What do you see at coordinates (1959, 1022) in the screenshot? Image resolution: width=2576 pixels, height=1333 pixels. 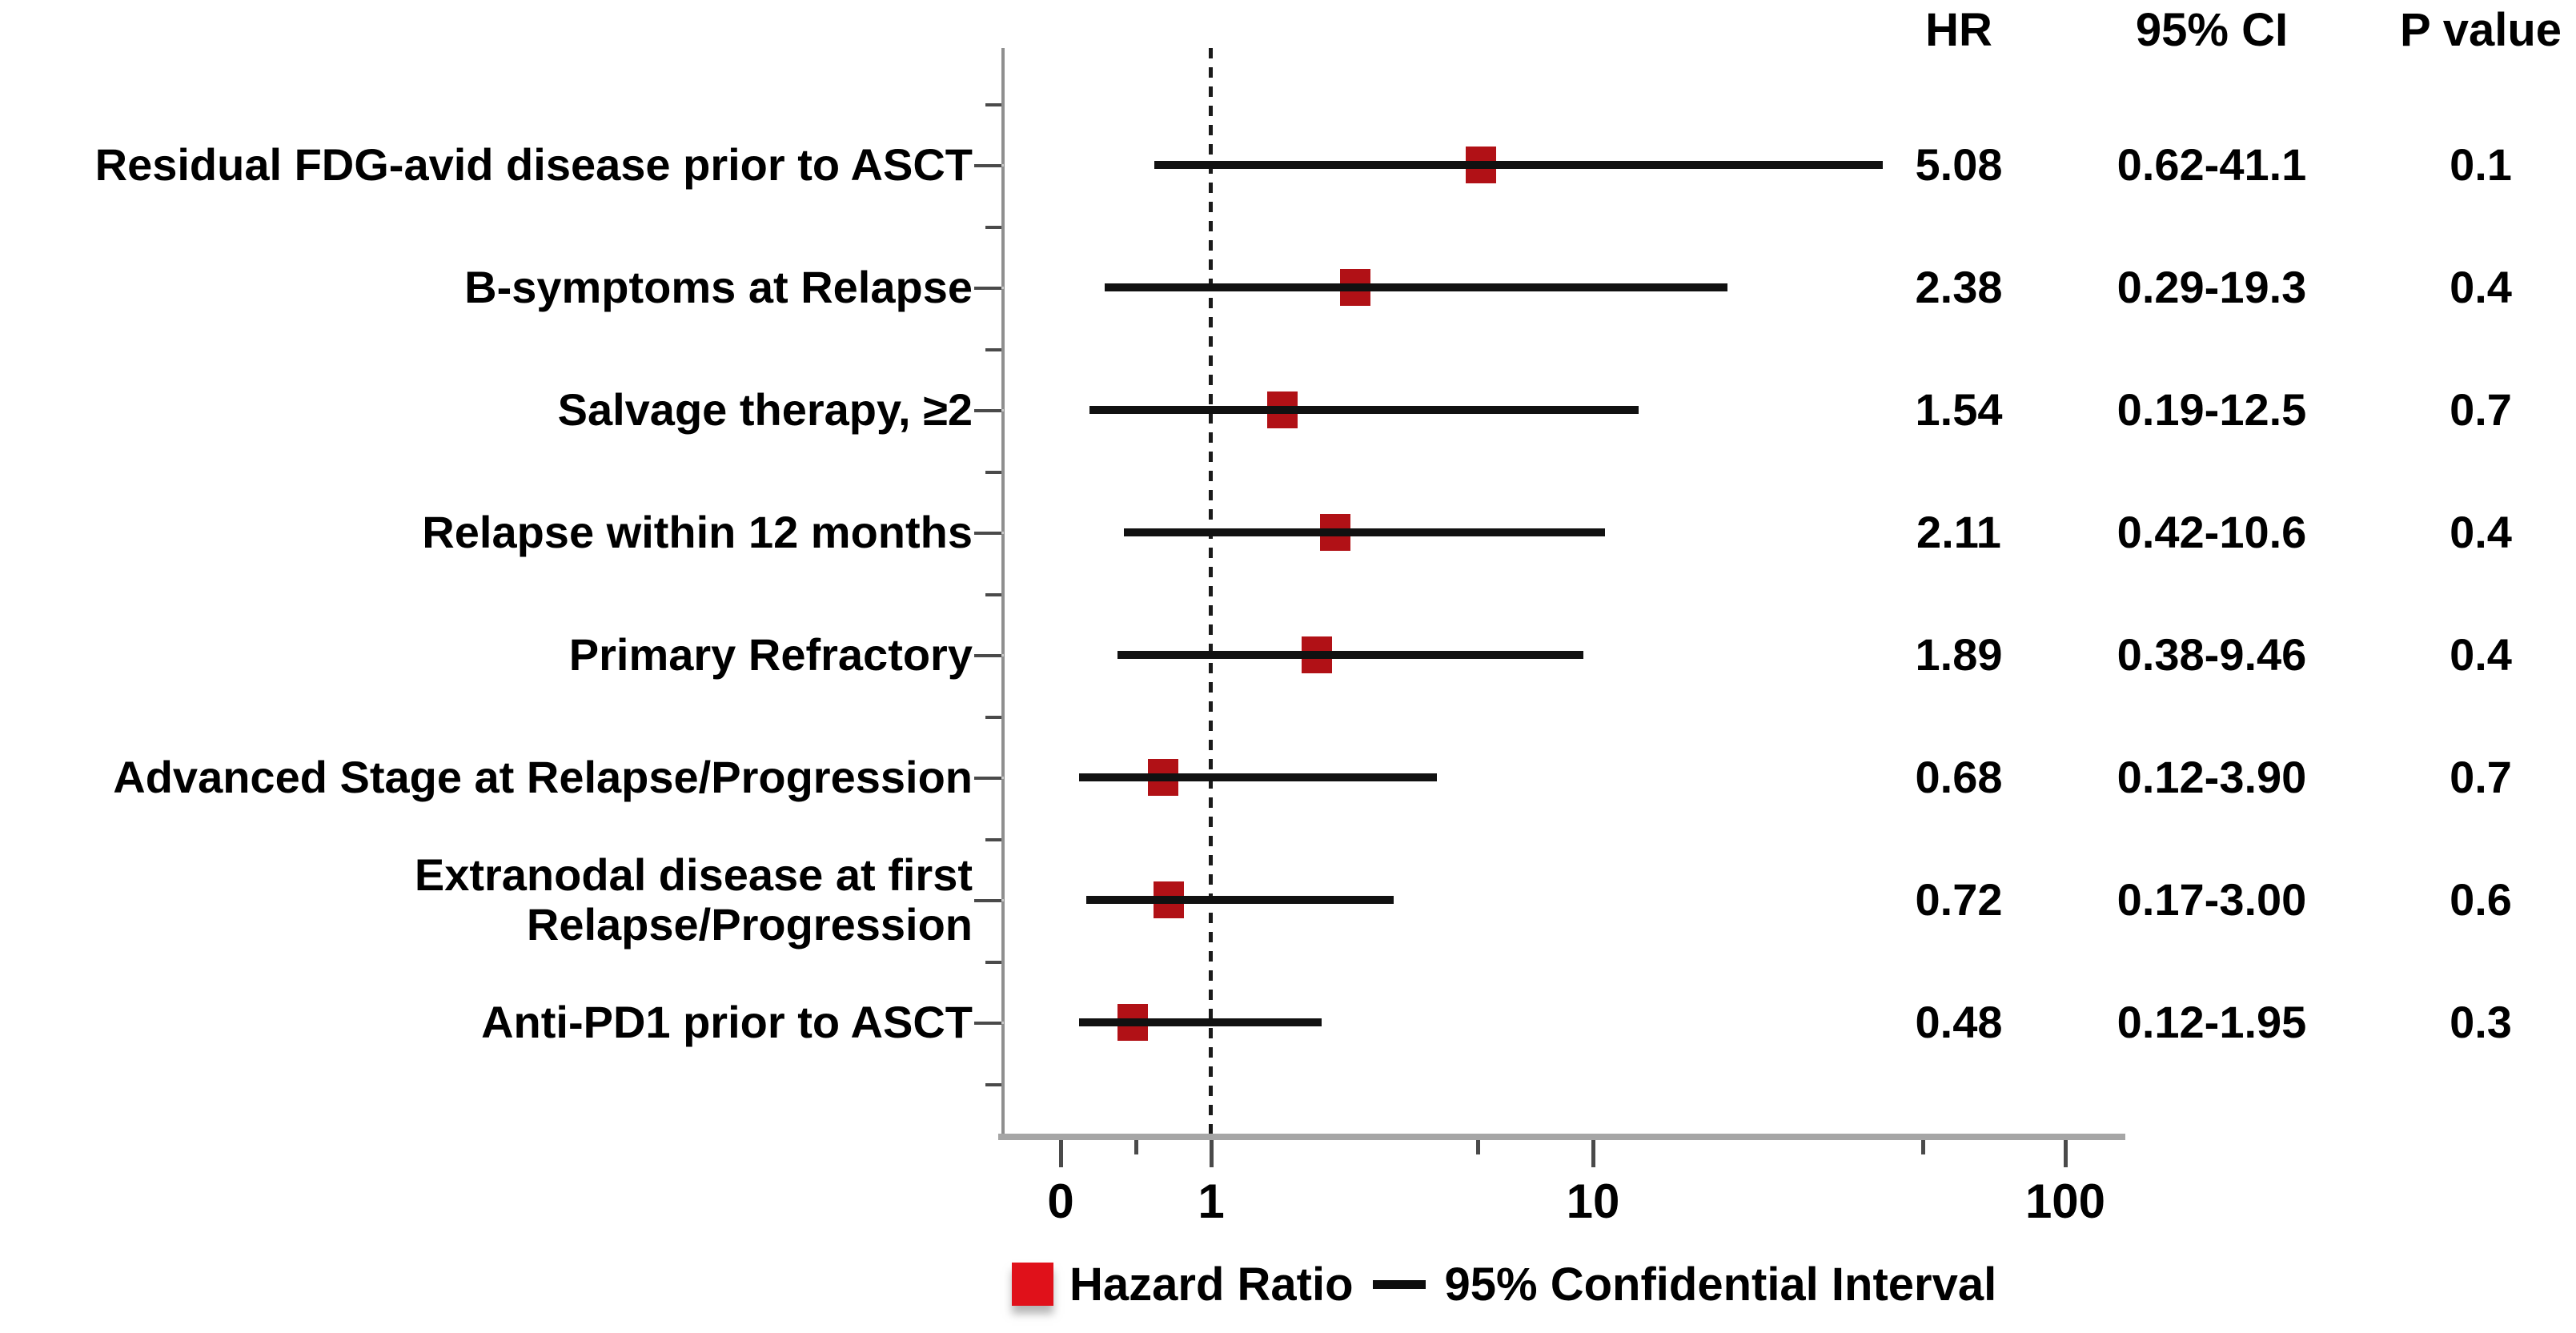 I see `table-cell-hr: 0.48` at bounding box center [1959, 1022].